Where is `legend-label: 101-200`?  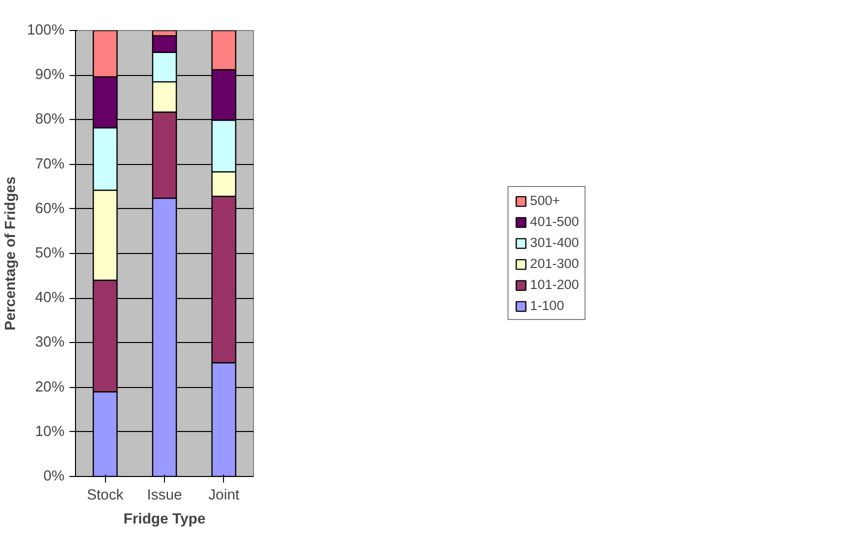
legend-label: 101-200 is located at coordinates (554, 284).